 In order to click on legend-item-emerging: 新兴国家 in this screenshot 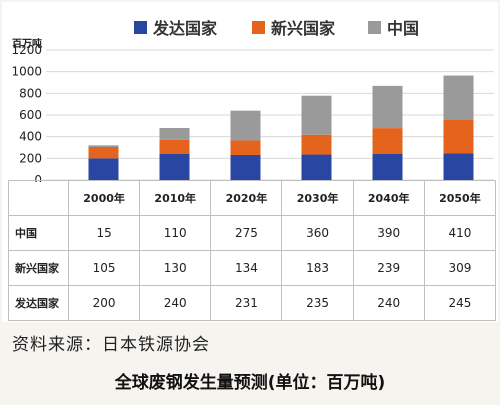, I will do `click(293, 27)`.